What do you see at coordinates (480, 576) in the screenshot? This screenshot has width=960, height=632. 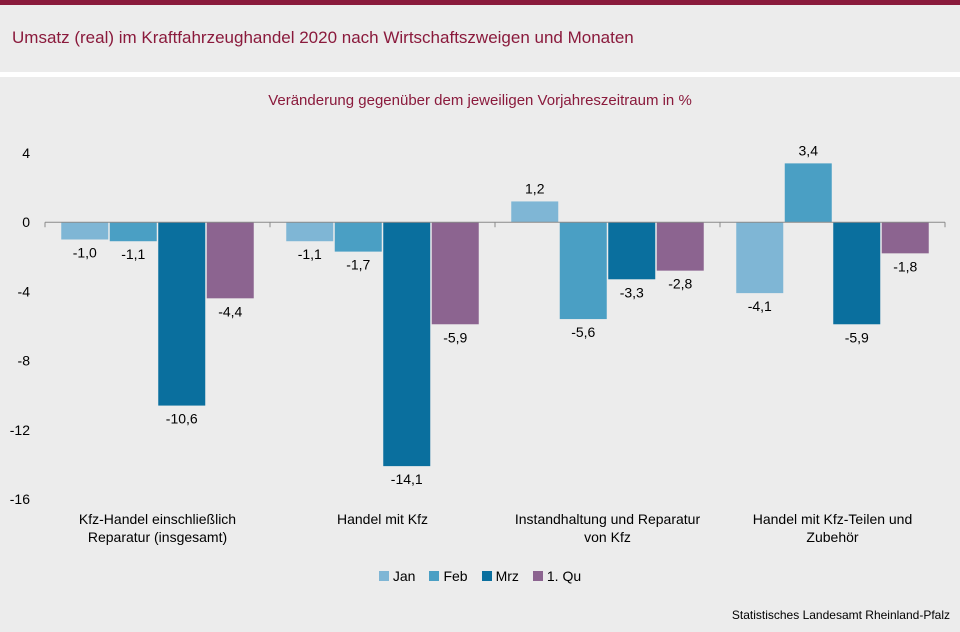 I see `chart-legend: Jan Feb Mrz 1. Qu` at bounding box center [480, 576].